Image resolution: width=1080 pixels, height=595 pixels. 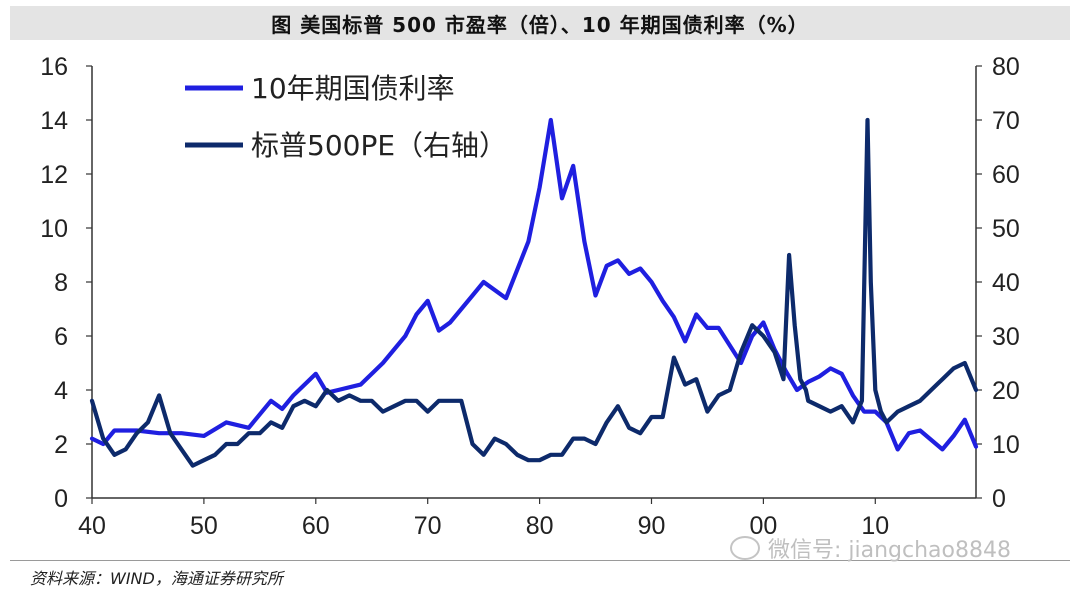 What do you see at coordinates (61, 445) in the screenshot?
I see `y-tick-label-left: 2` at bounding box center [61, 445].